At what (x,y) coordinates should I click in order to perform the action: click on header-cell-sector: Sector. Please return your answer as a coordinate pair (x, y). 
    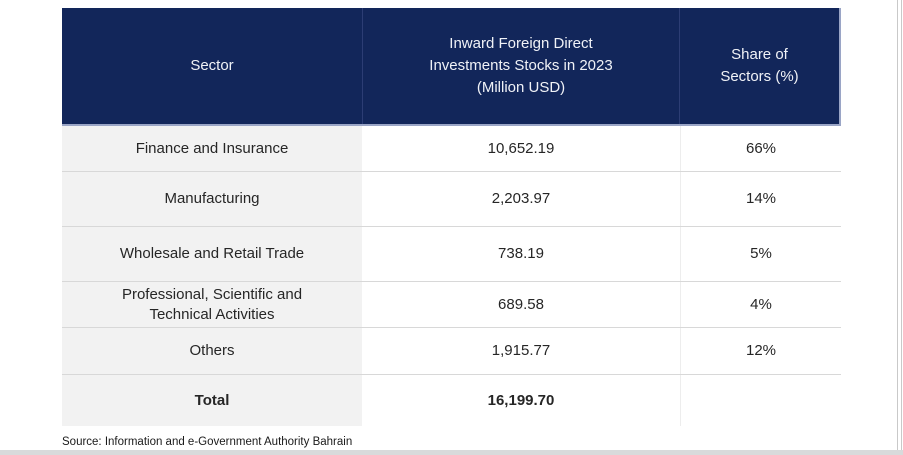
    Looking at the image, I should click on (212, 66).